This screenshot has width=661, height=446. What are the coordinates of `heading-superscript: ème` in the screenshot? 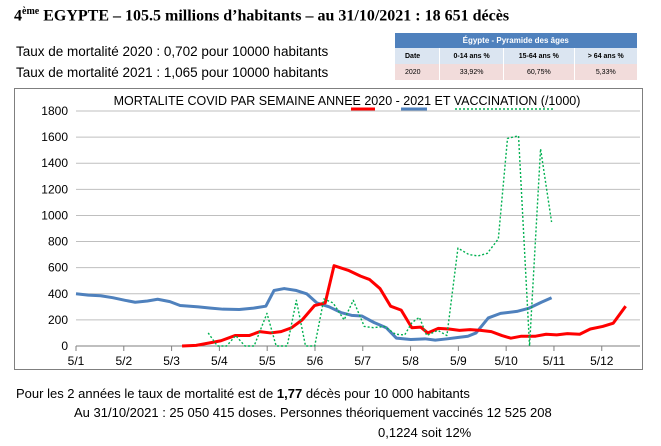 It's located at (31, 11).